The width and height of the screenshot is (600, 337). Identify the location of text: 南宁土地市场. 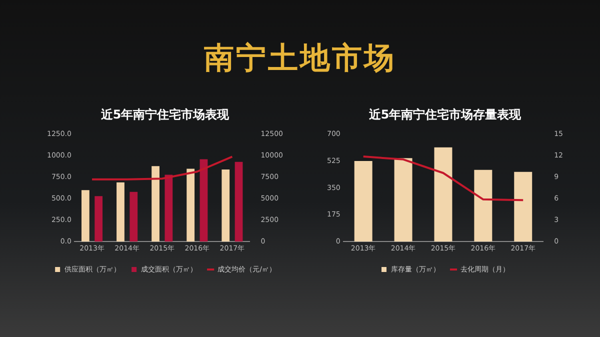
(300, 59).